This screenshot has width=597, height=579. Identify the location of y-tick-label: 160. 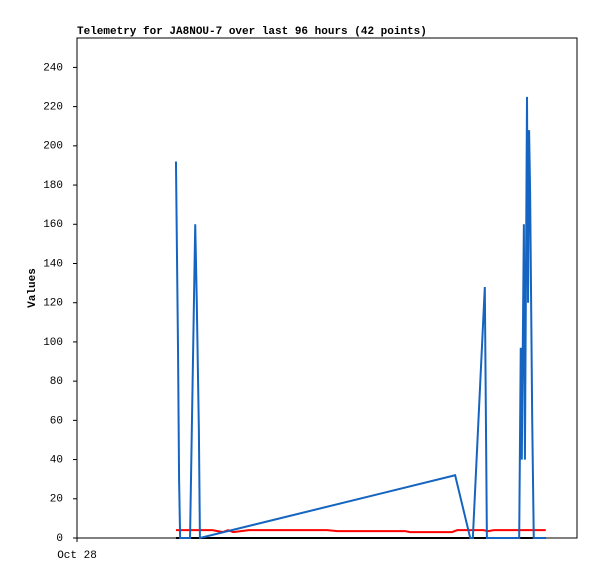
(53, 225).